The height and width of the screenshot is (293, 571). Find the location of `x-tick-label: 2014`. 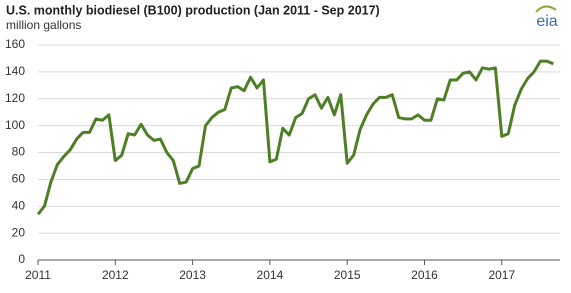

x-tick-label: 2014 is located at coordinates (270, 275).